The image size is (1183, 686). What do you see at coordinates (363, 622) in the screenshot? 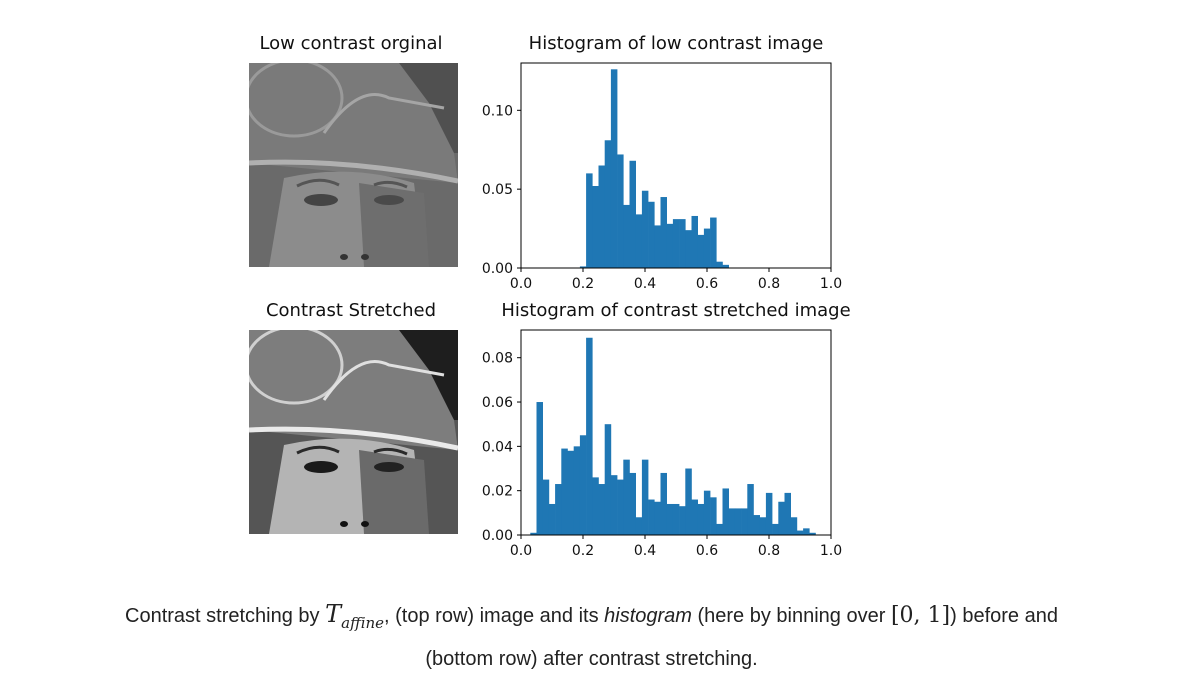
I see `math-subscript: affine` at bounding box center [363, 622].